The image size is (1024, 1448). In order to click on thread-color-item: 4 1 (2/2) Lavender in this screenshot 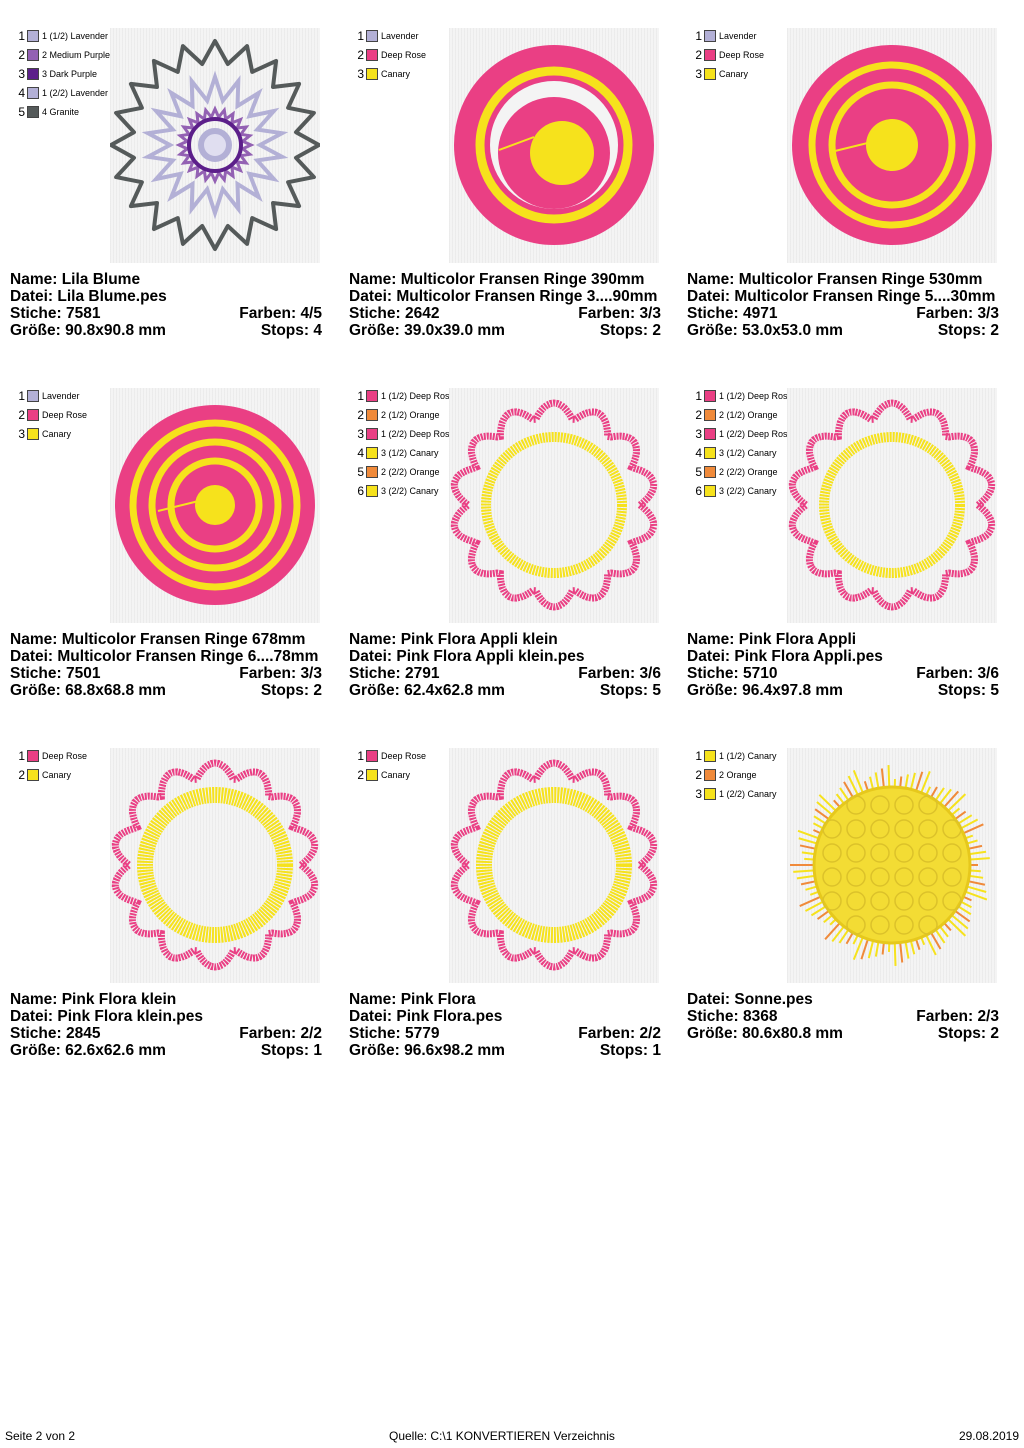, I will do `click(75, 94)`.